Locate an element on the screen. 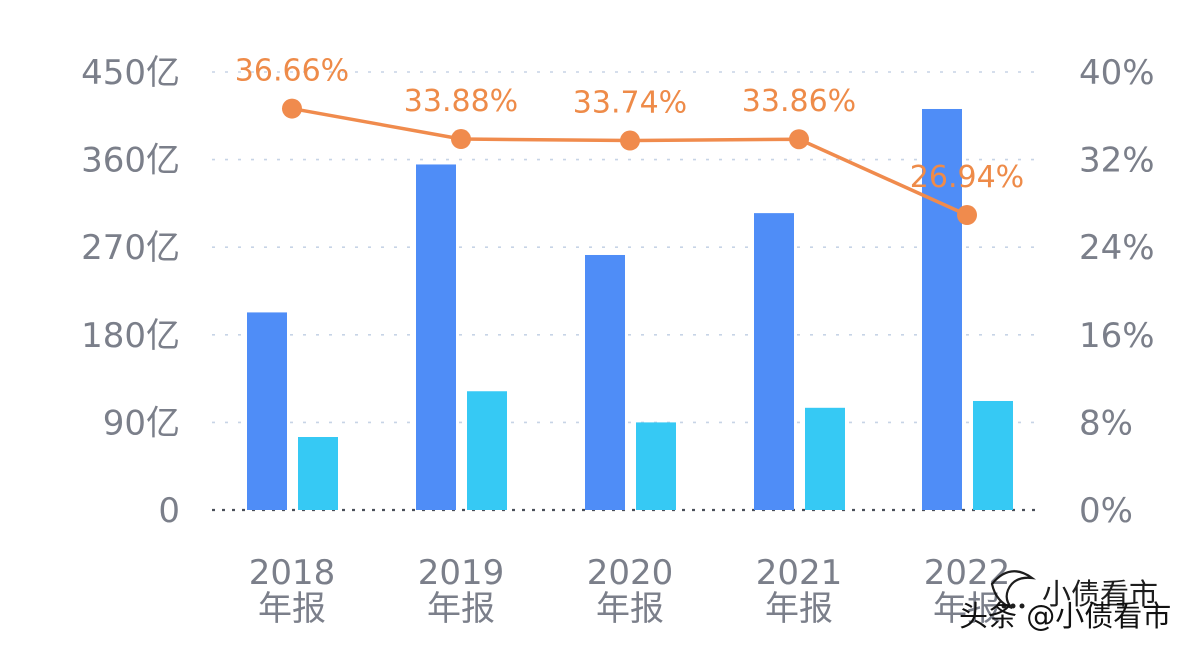  line-series-path is located at coordinates (629, 161).